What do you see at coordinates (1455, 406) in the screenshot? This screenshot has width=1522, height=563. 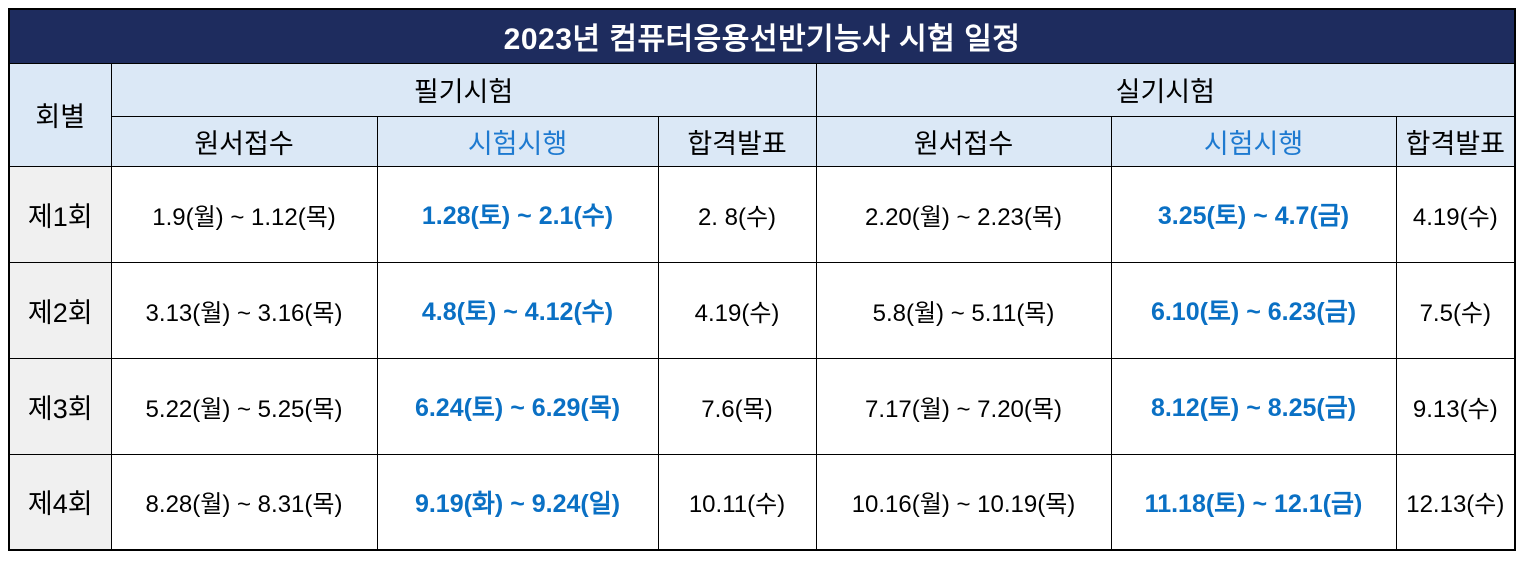 I see `practical-result-date: 9.13(수)` at bounding box center [1455, 406].